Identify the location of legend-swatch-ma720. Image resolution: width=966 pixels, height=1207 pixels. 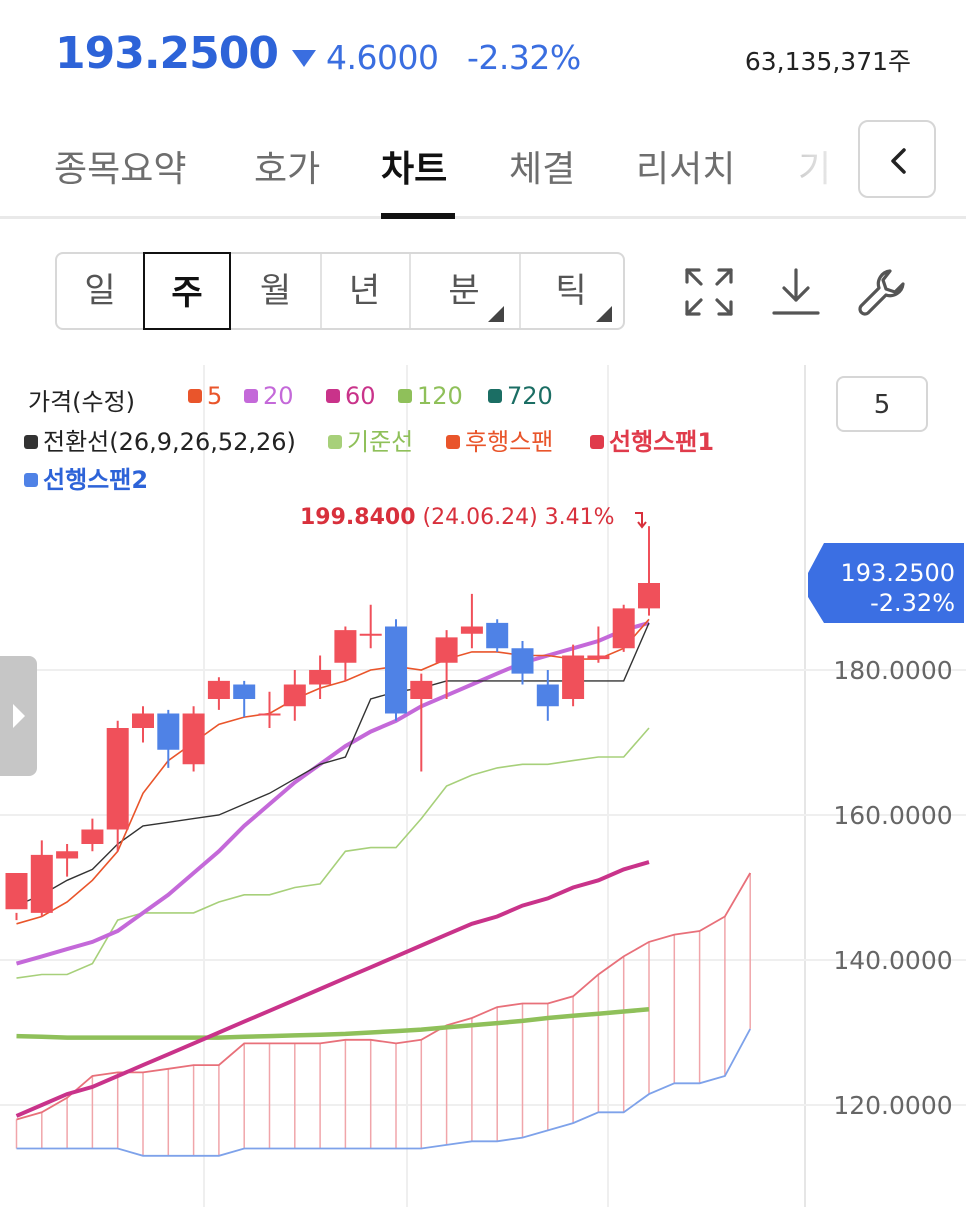
(495, 396).